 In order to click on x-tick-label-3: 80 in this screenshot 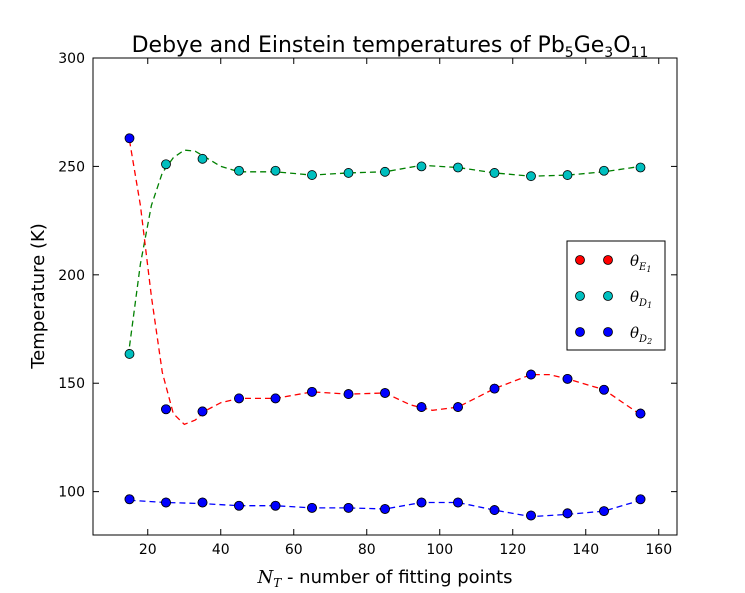, I will do `click(367, 550)`.